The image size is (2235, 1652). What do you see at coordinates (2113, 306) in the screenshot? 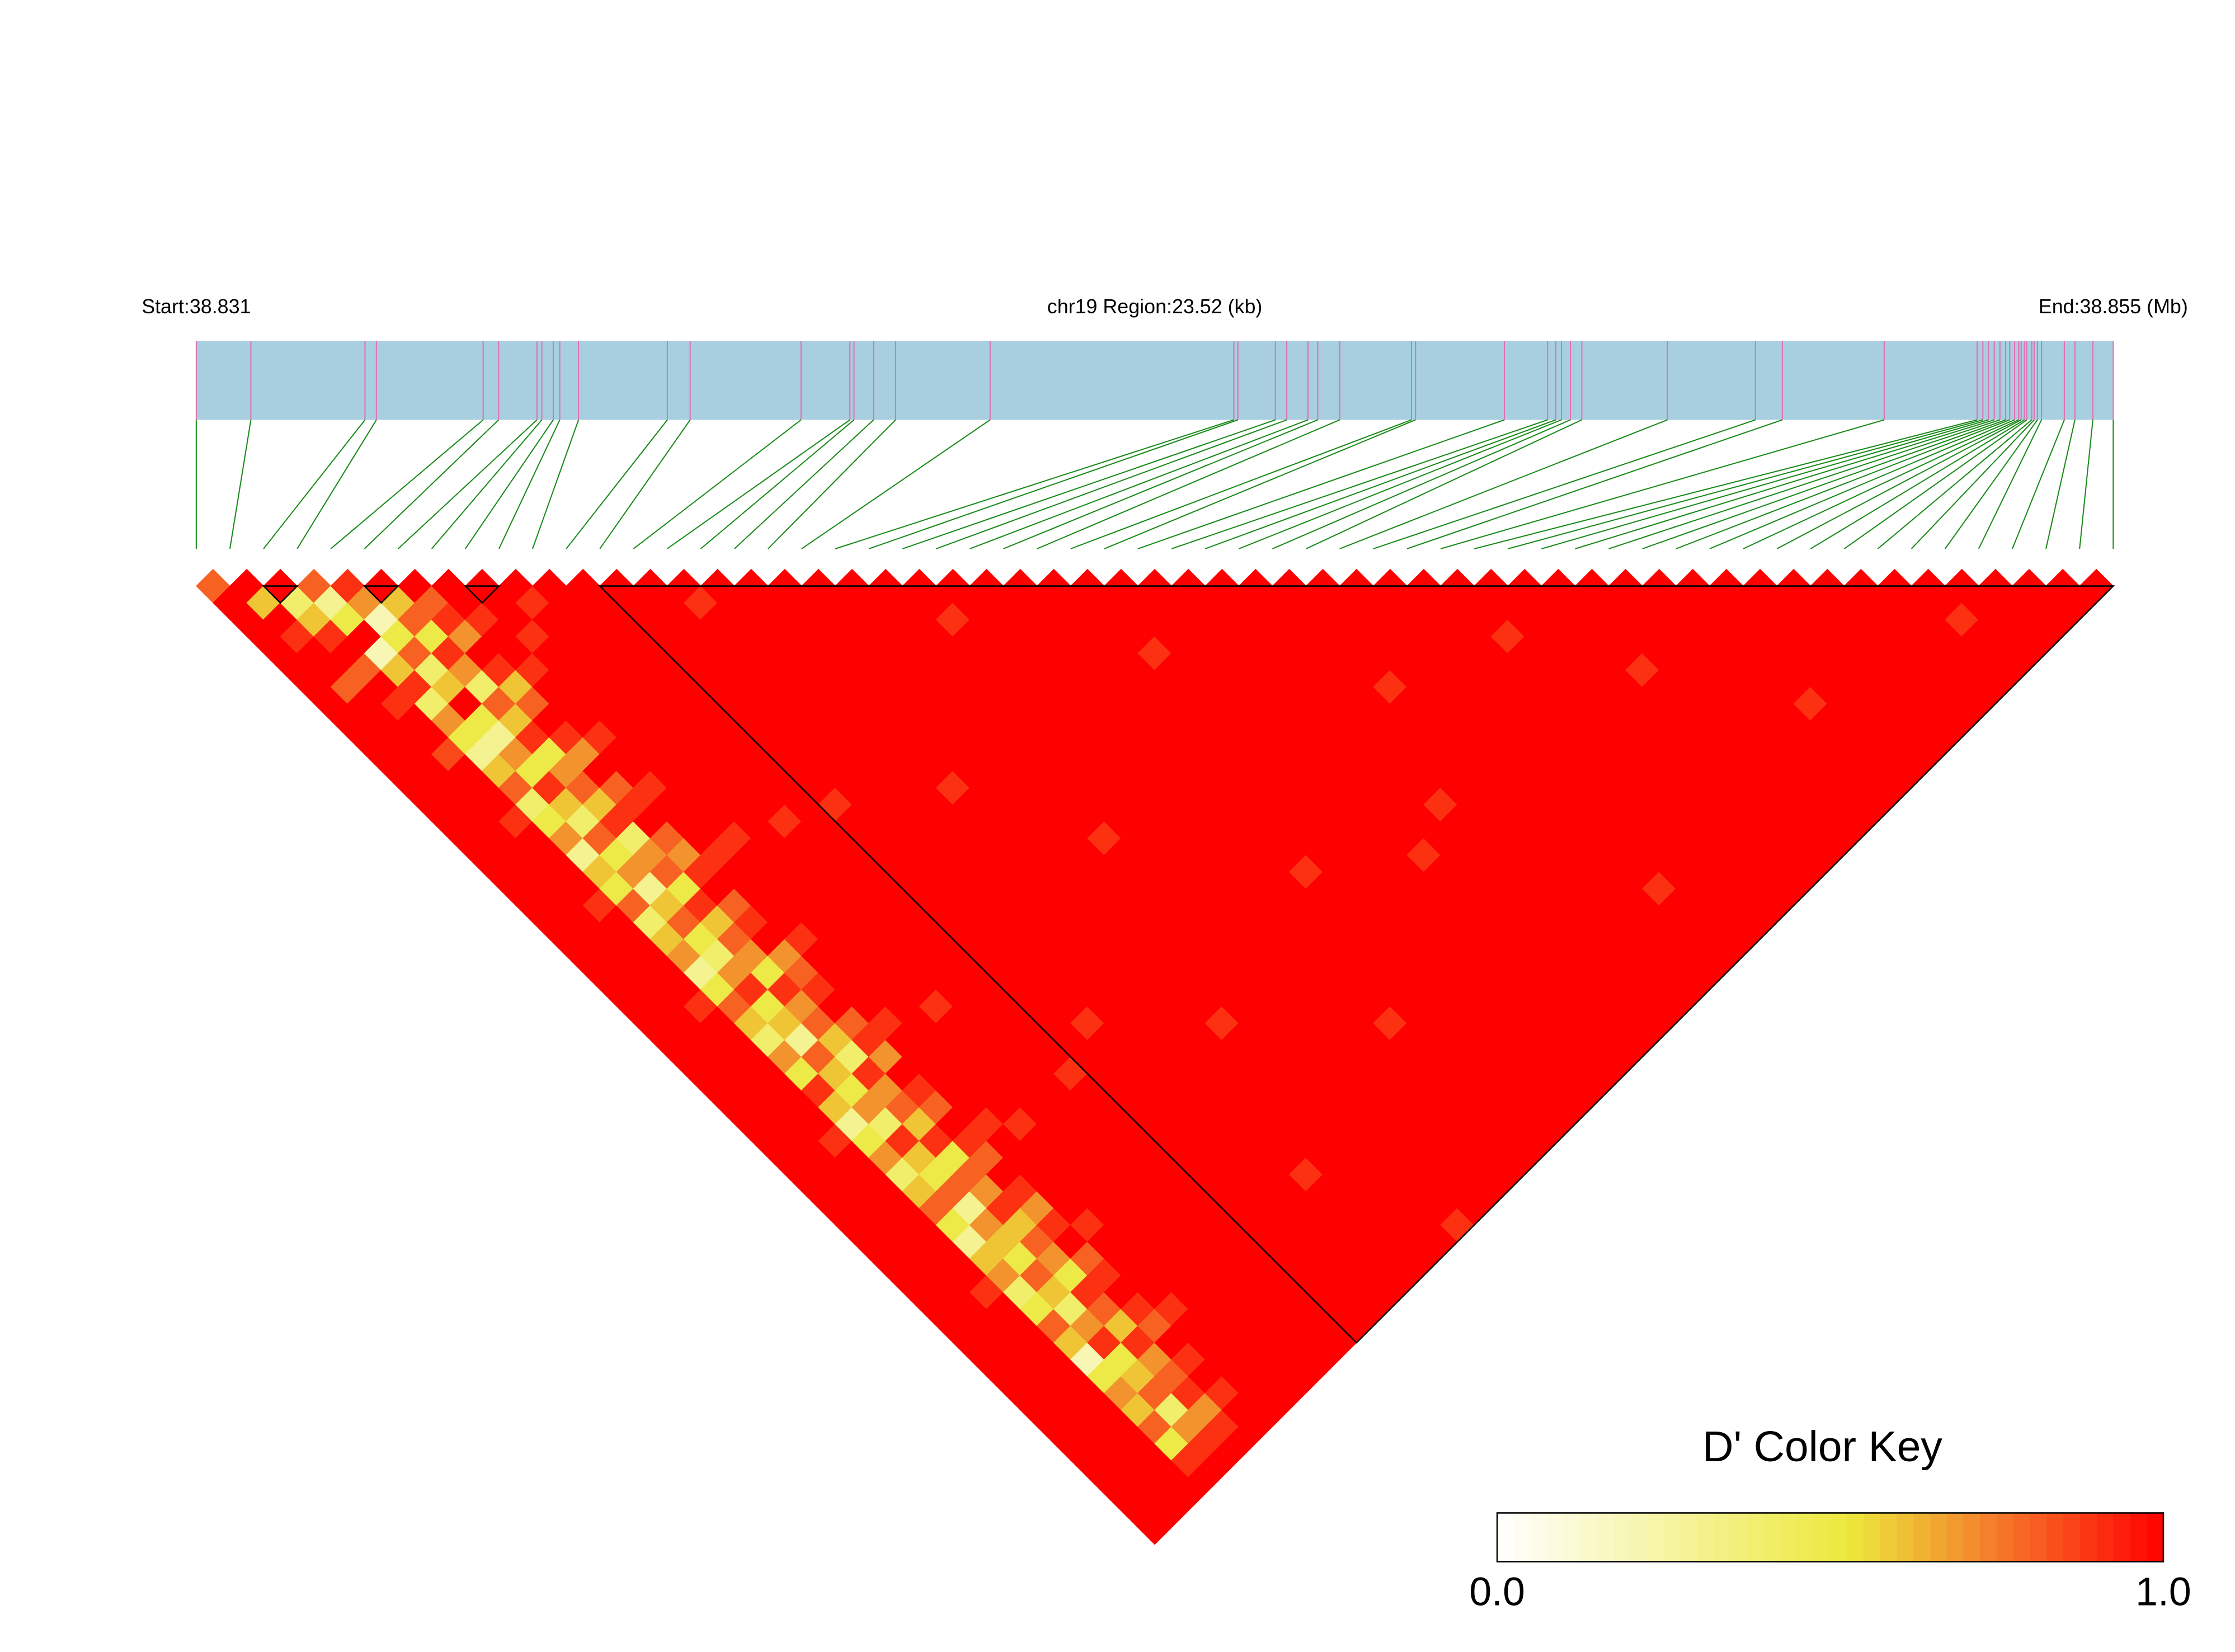
I see `end-label: End:38.855 (Mb)` at bounding box center [2113, 306].